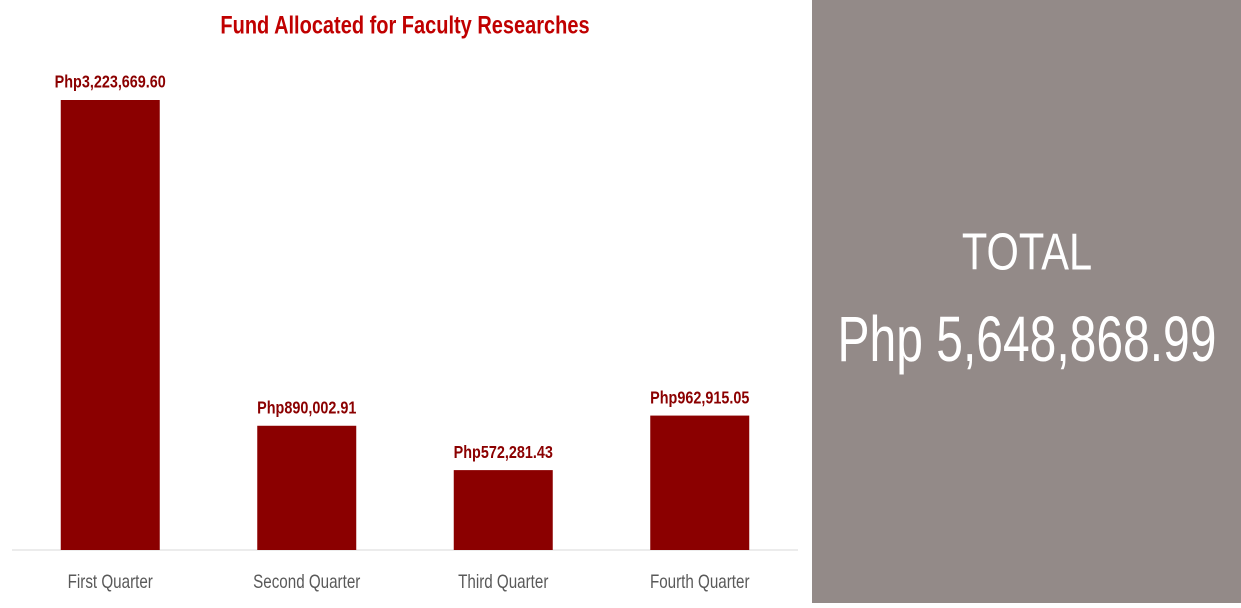 The image size is (1241, 608). What do you see at coordinates (700, 581) in the screenshot?
I see `x-tick-label: Fourth Quarter` at bounding box center [700, 581].